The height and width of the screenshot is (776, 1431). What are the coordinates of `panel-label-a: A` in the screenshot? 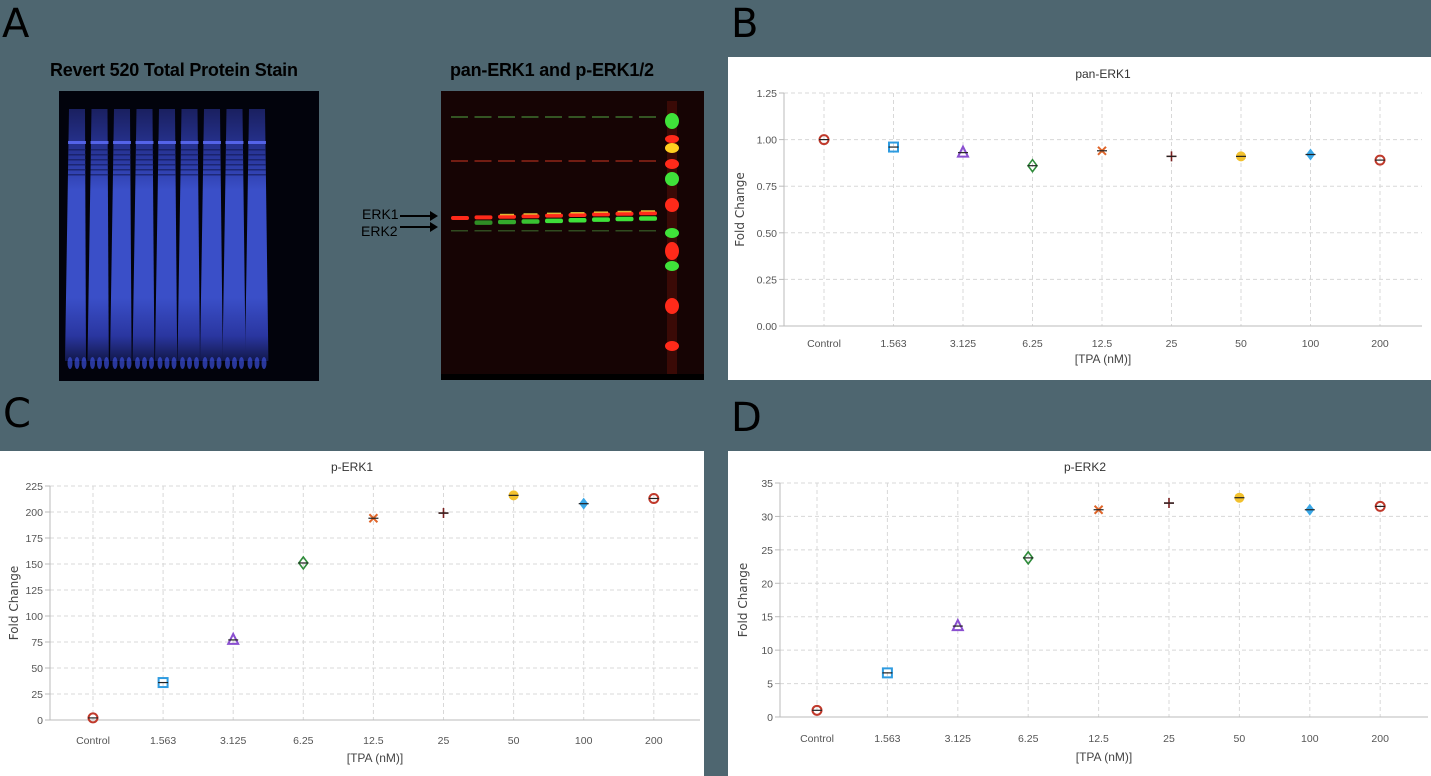 It's located at (16, 24).